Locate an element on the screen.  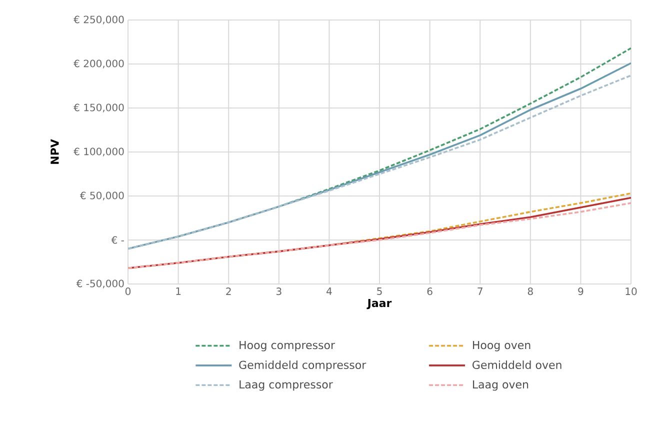
legend-label: Laag oven is located at coordinates (500, 385).